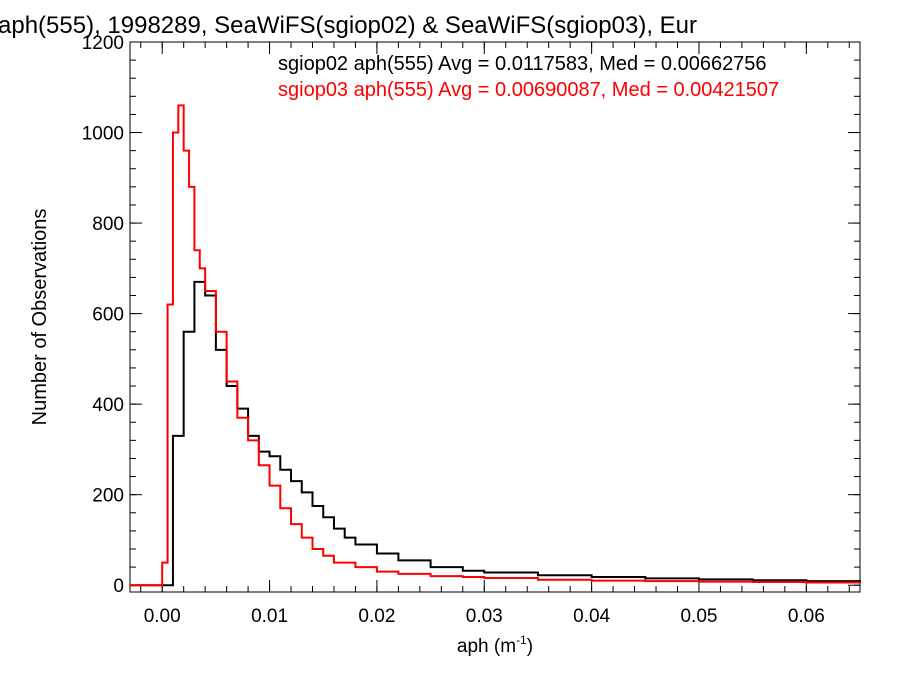 The width and height of the screenshot is (900, 675). I want to click on x-axis-label-superscript: -1, so click(521, 640).